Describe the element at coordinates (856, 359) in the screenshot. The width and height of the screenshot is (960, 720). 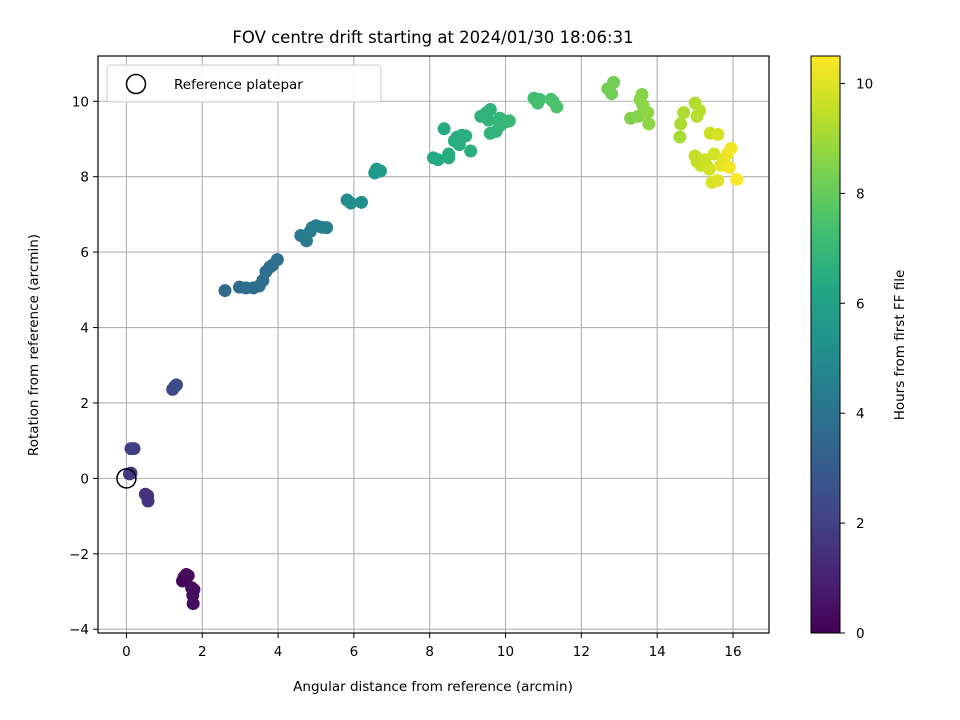
I see `colorbar-ticks: 0 2 4 6 8 10` at that location.